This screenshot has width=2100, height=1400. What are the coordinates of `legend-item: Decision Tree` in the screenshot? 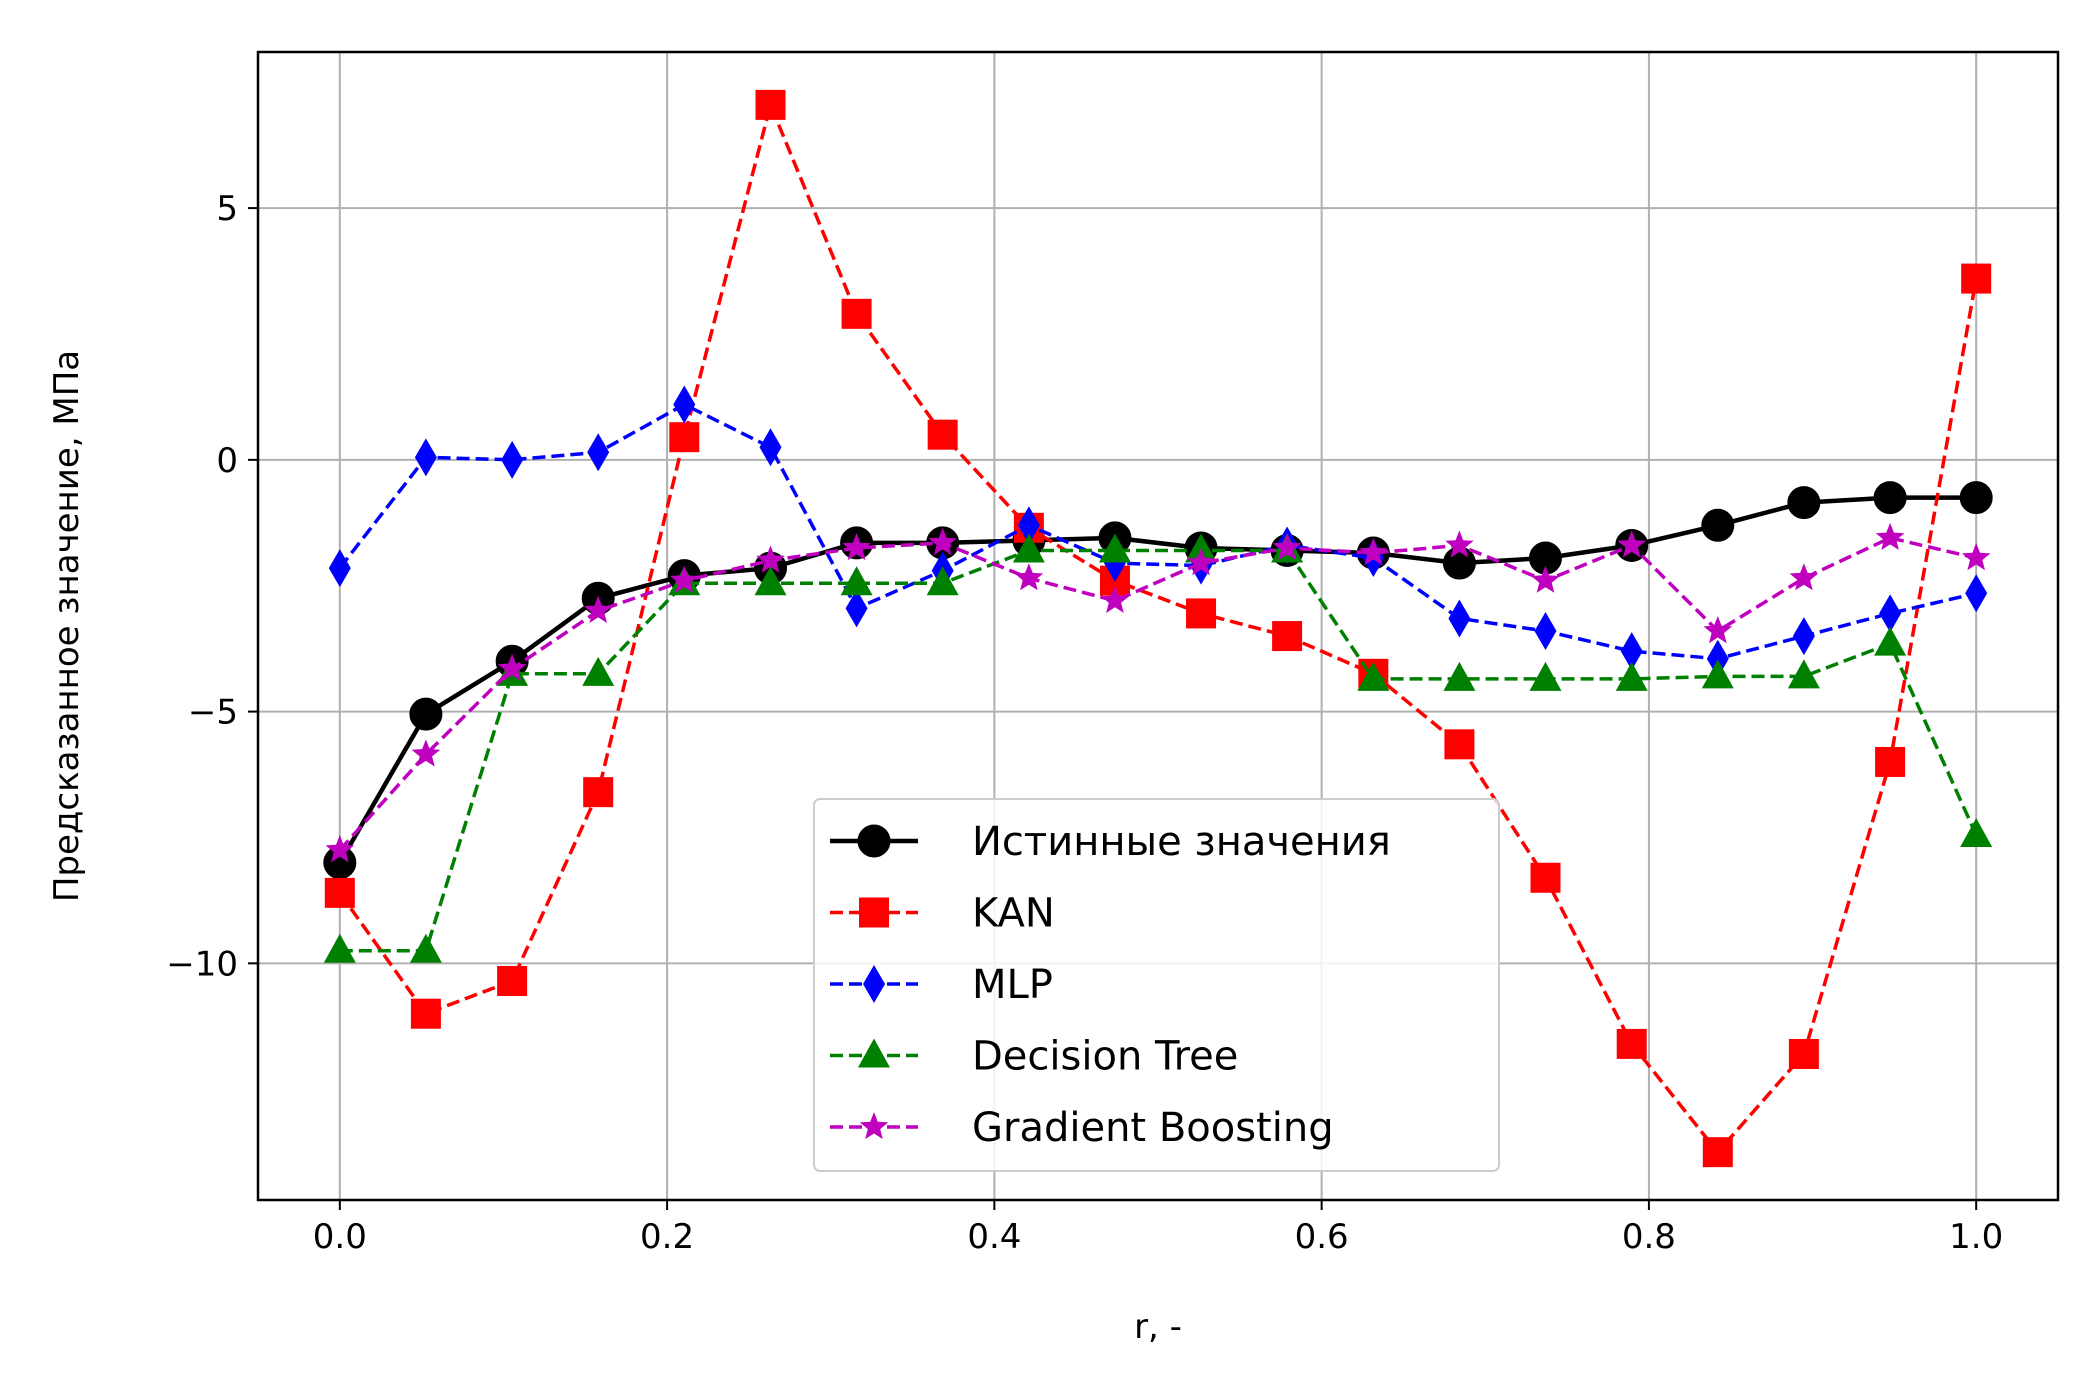 It's located at (1034, 1057).